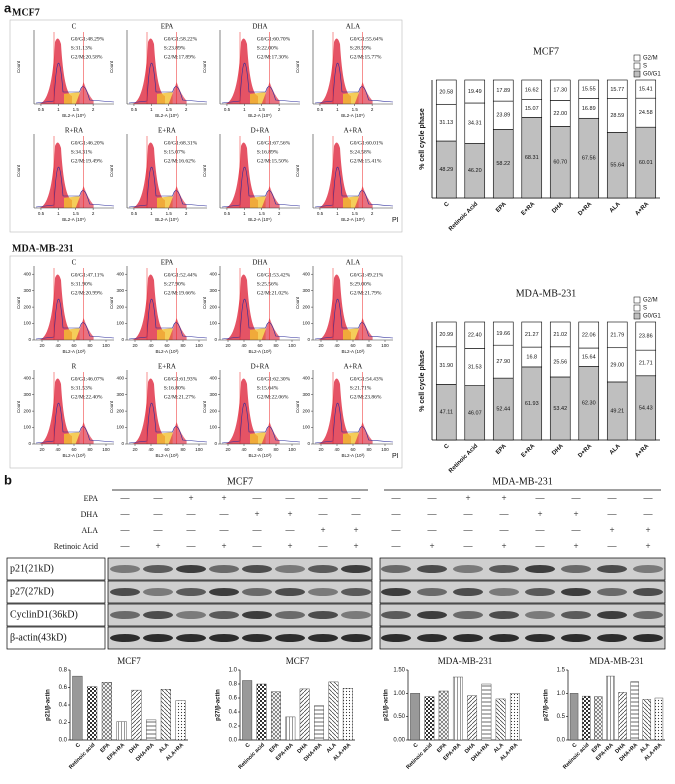  What do you see at coordinates (650, 59) in the screenshot?
I see `legend-label: G2/M` at bounding box center [650, 59].